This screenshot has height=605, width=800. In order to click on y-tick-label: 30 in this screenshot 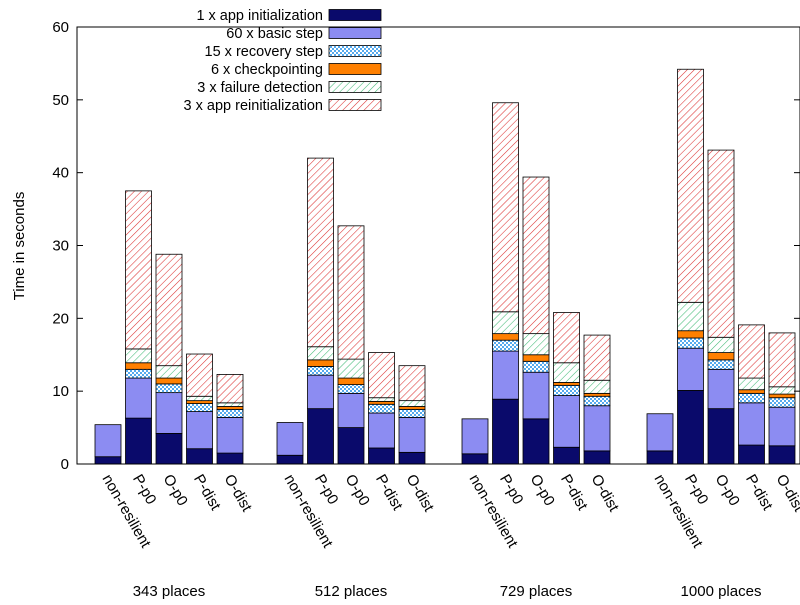, I will do `click(60, 246)`.